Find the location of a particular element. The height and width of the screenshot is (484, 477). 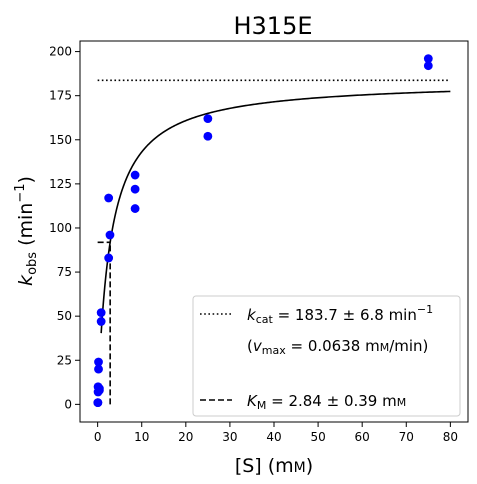

x-axis-label: [S] (mM) is located at coordinates (274, 466).